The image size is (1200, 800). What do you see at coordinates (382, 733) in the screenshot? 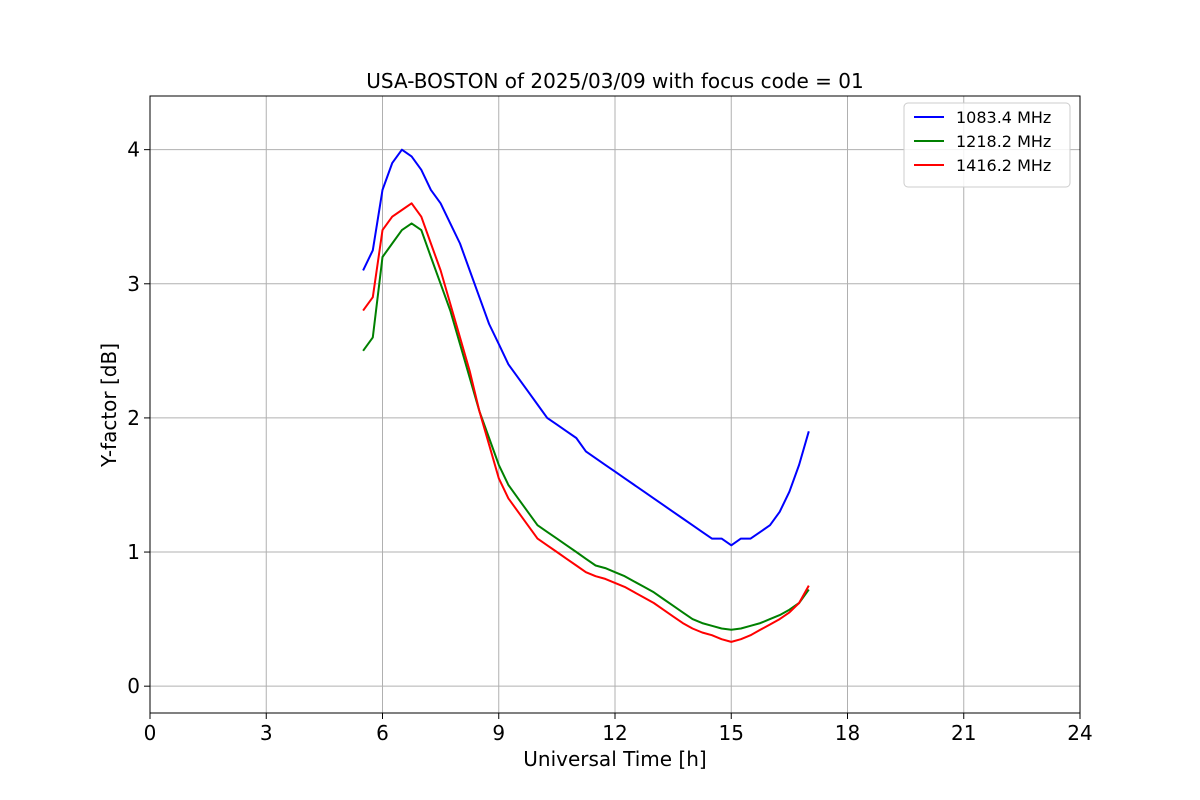
I see `x-tick-label: 6` at bounding box center [382, 733].